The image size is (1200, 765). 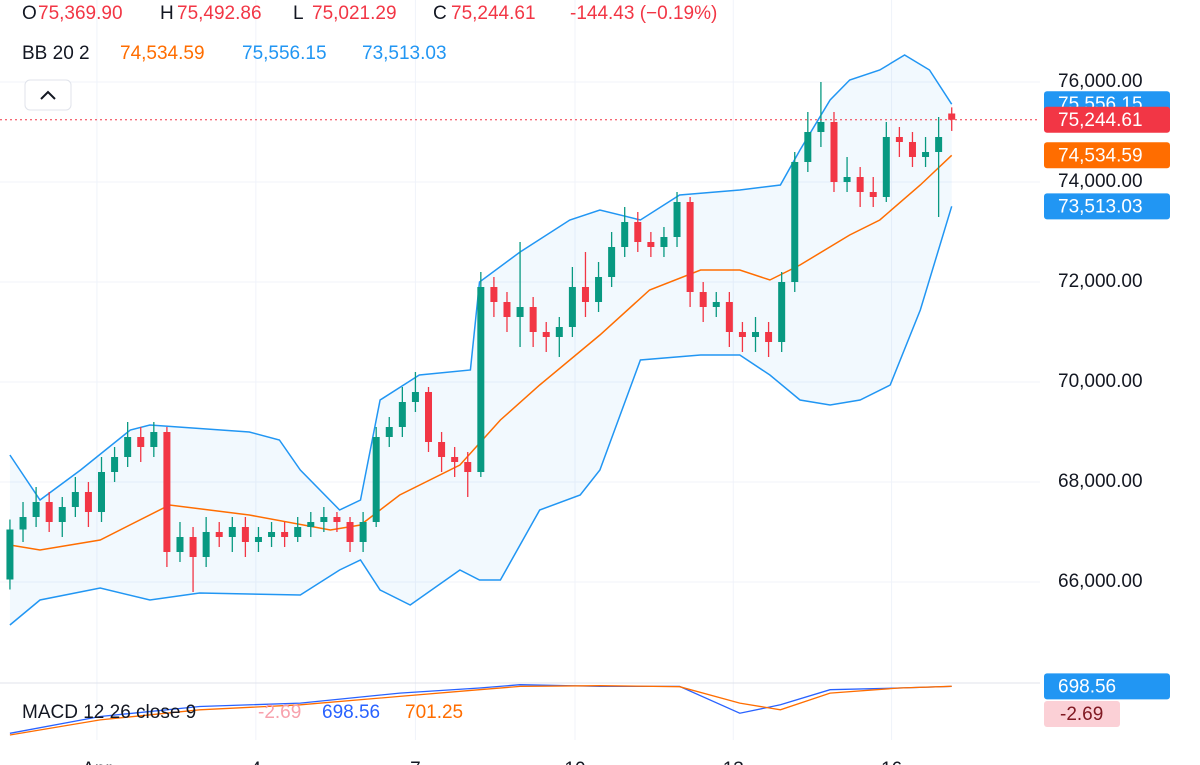 I want to click on bb-lower: 73,513.03, so click(x=404, y=53).